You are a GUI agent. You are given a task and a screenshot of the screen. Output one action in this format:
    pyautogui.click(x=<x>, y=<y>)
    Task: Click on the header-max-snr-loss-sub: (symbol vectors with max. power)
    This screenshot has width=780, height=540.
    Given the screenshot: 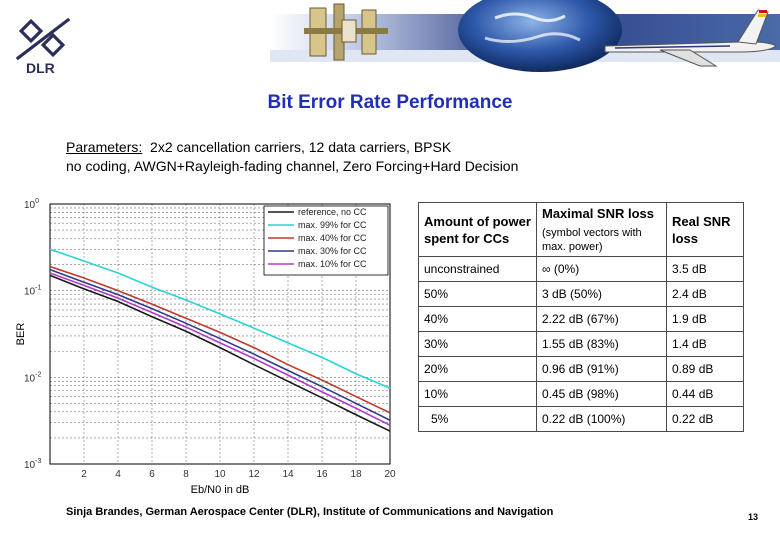 What is the action you would take?
    pyautogui.click(x=601, y=240)
    